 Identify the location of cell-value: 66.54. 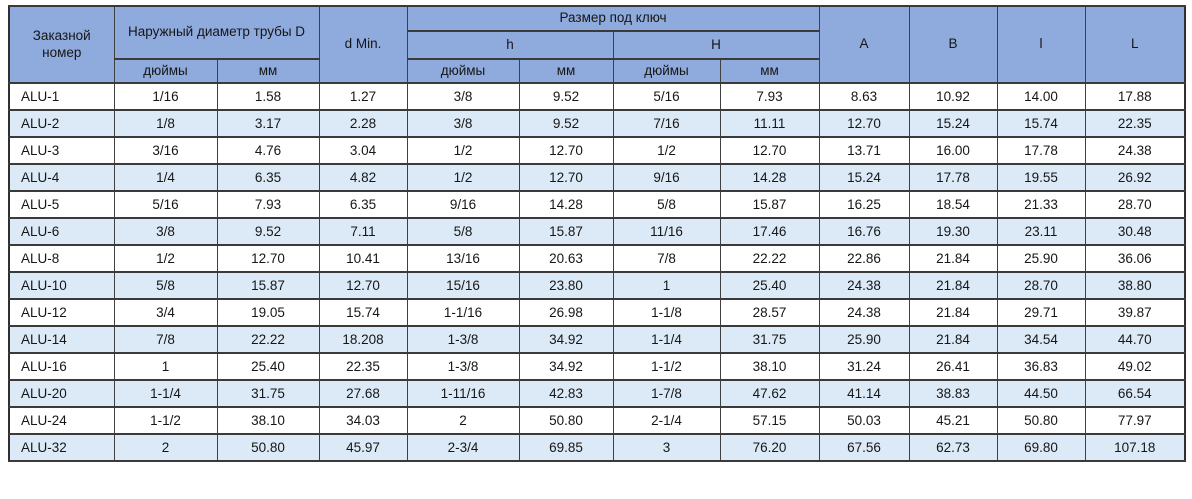
(1135, 393).